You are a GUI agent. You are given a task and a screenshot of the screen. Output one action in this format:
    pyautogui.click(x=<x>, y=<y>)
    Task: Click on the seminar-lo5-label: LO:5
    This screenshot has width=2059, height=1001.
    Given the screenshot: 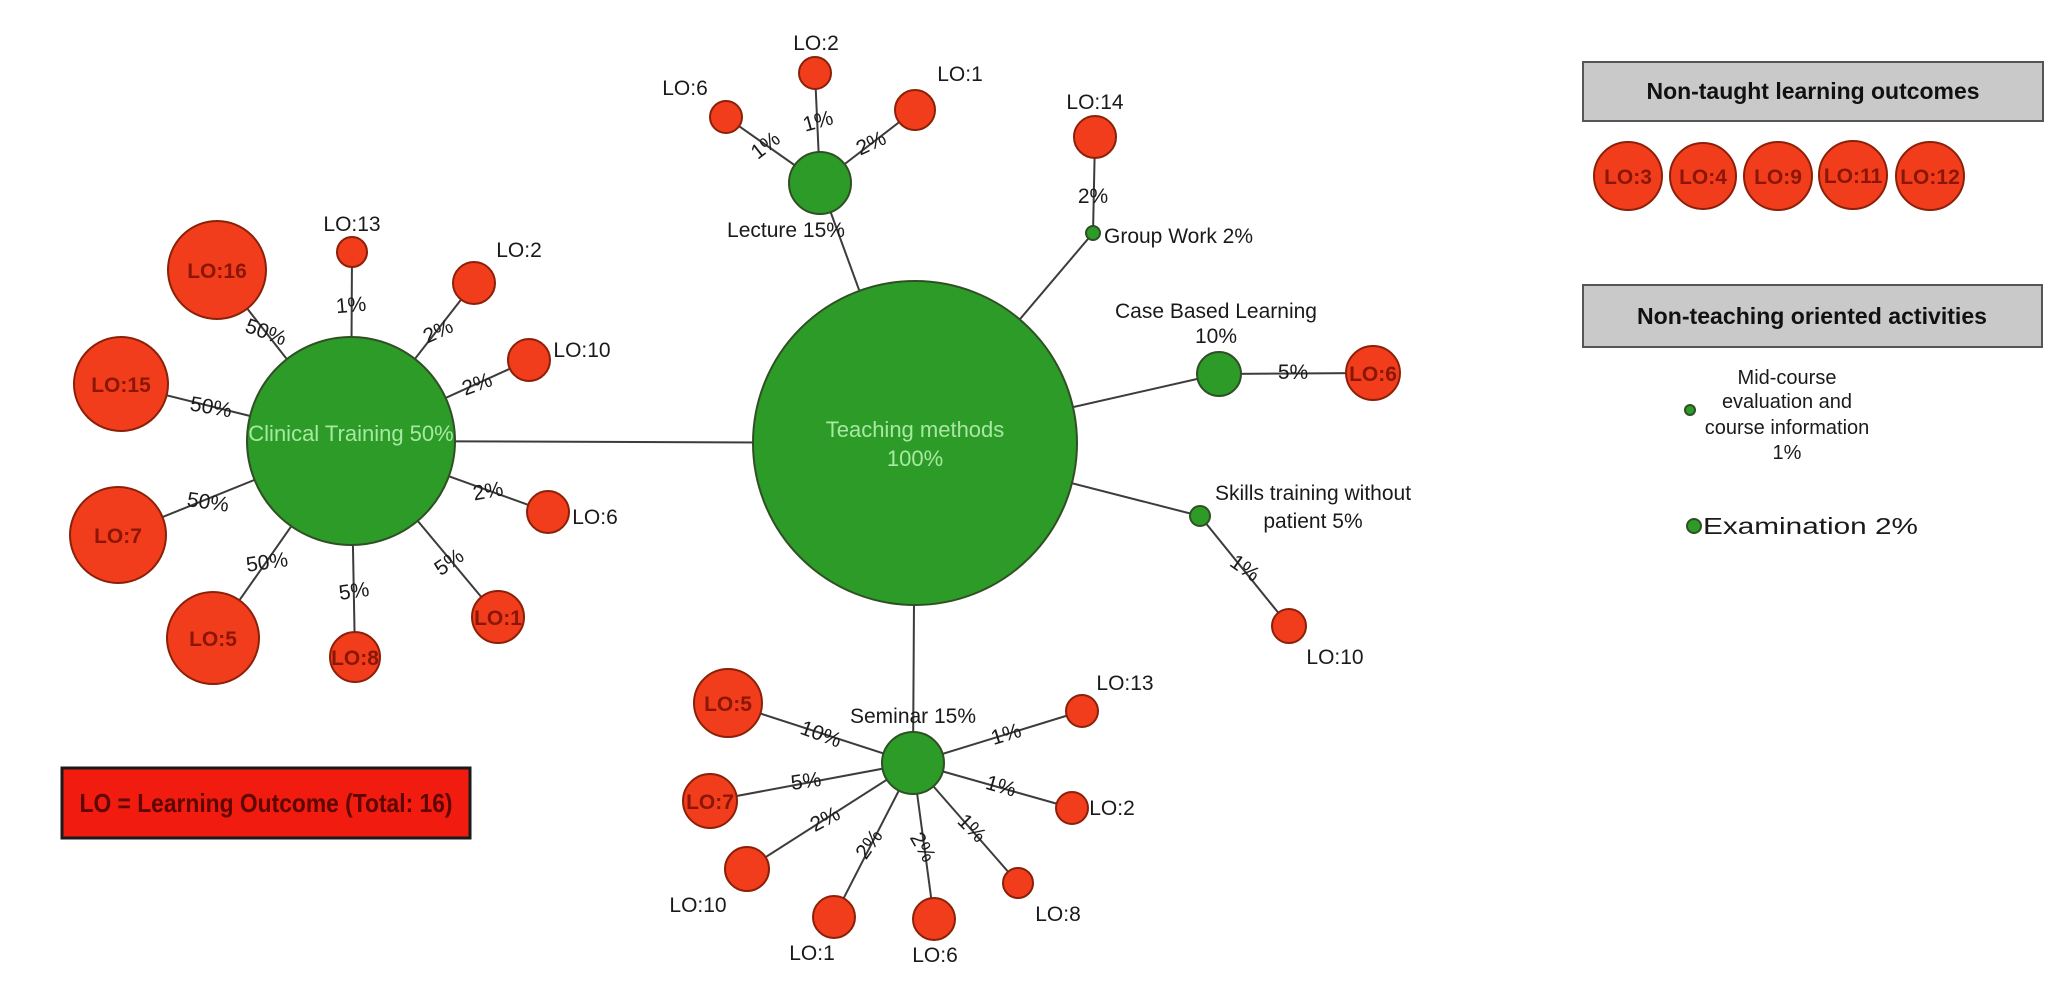 What is the action you would take?
    pyautogui.click(x=728, y=704)
    